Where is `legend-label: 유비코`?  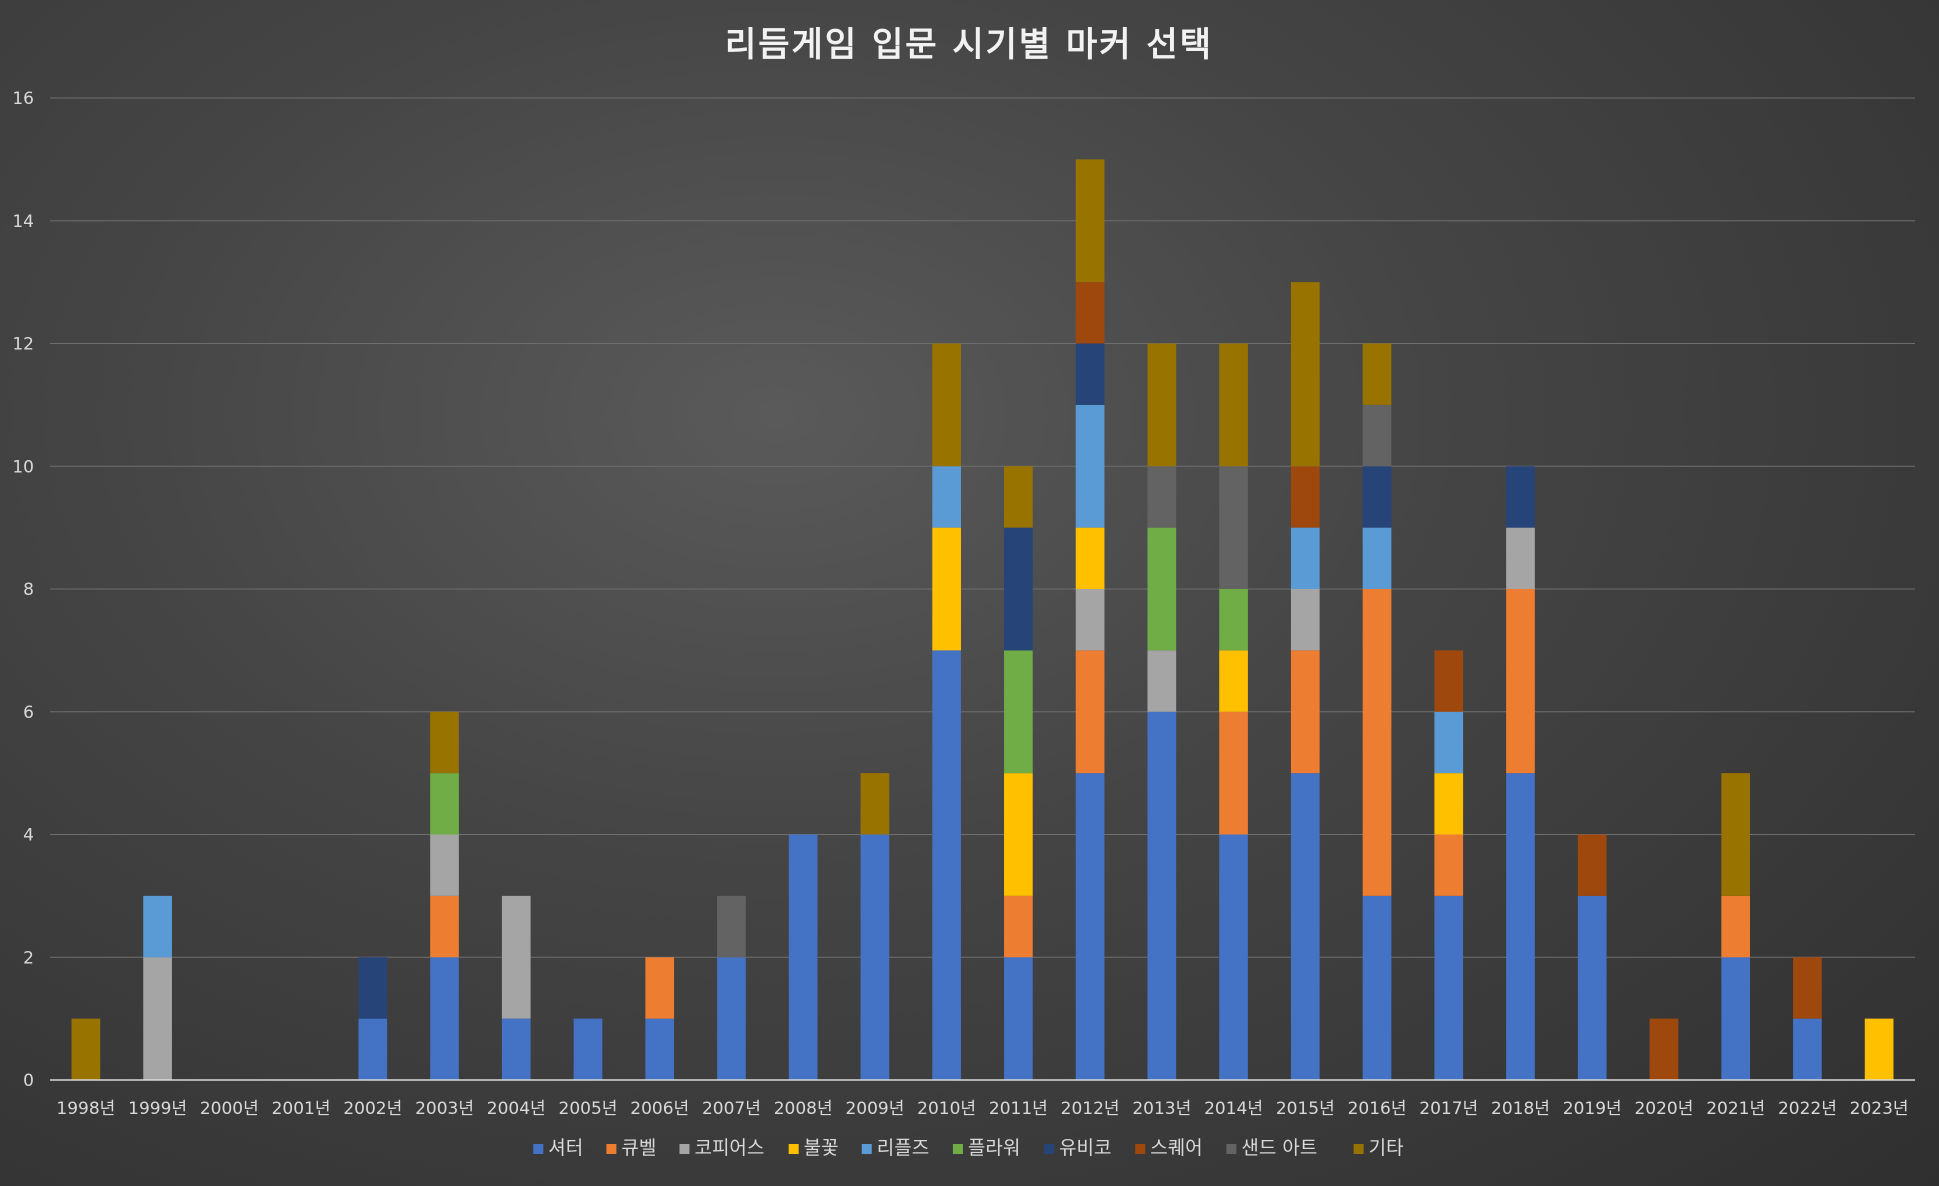
legend-label: 유비코 is located at coordinates (1085, 1148).